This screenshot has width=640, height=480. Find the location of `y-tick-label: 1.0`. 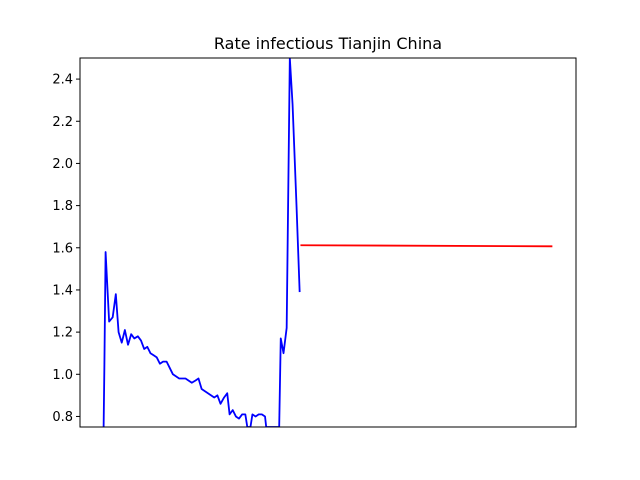

y-tick-label: 1.0 is located at coordinates (62, 375).